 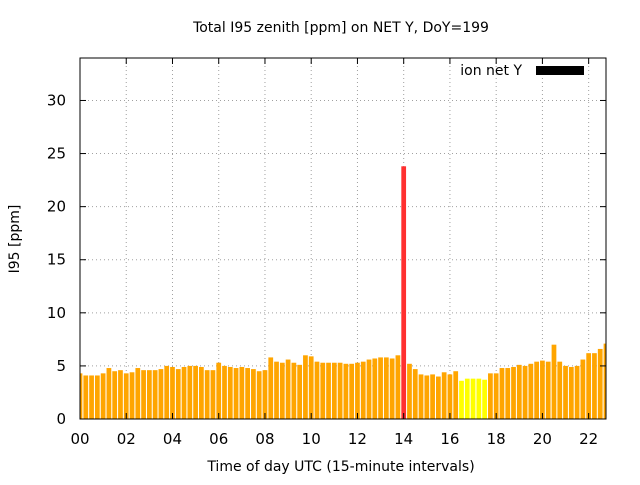 I want to click on y-tick-label: 30, so click(x=56, y=100).